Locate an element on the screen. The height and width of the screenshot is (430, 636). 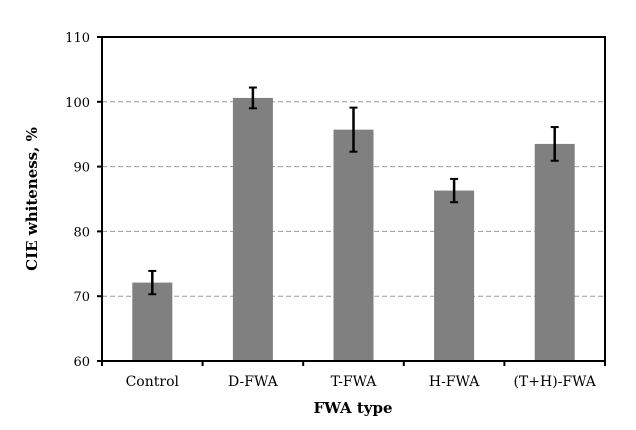
x-tick-label: (T+H)-FWA is located at coordinates (554, 382).